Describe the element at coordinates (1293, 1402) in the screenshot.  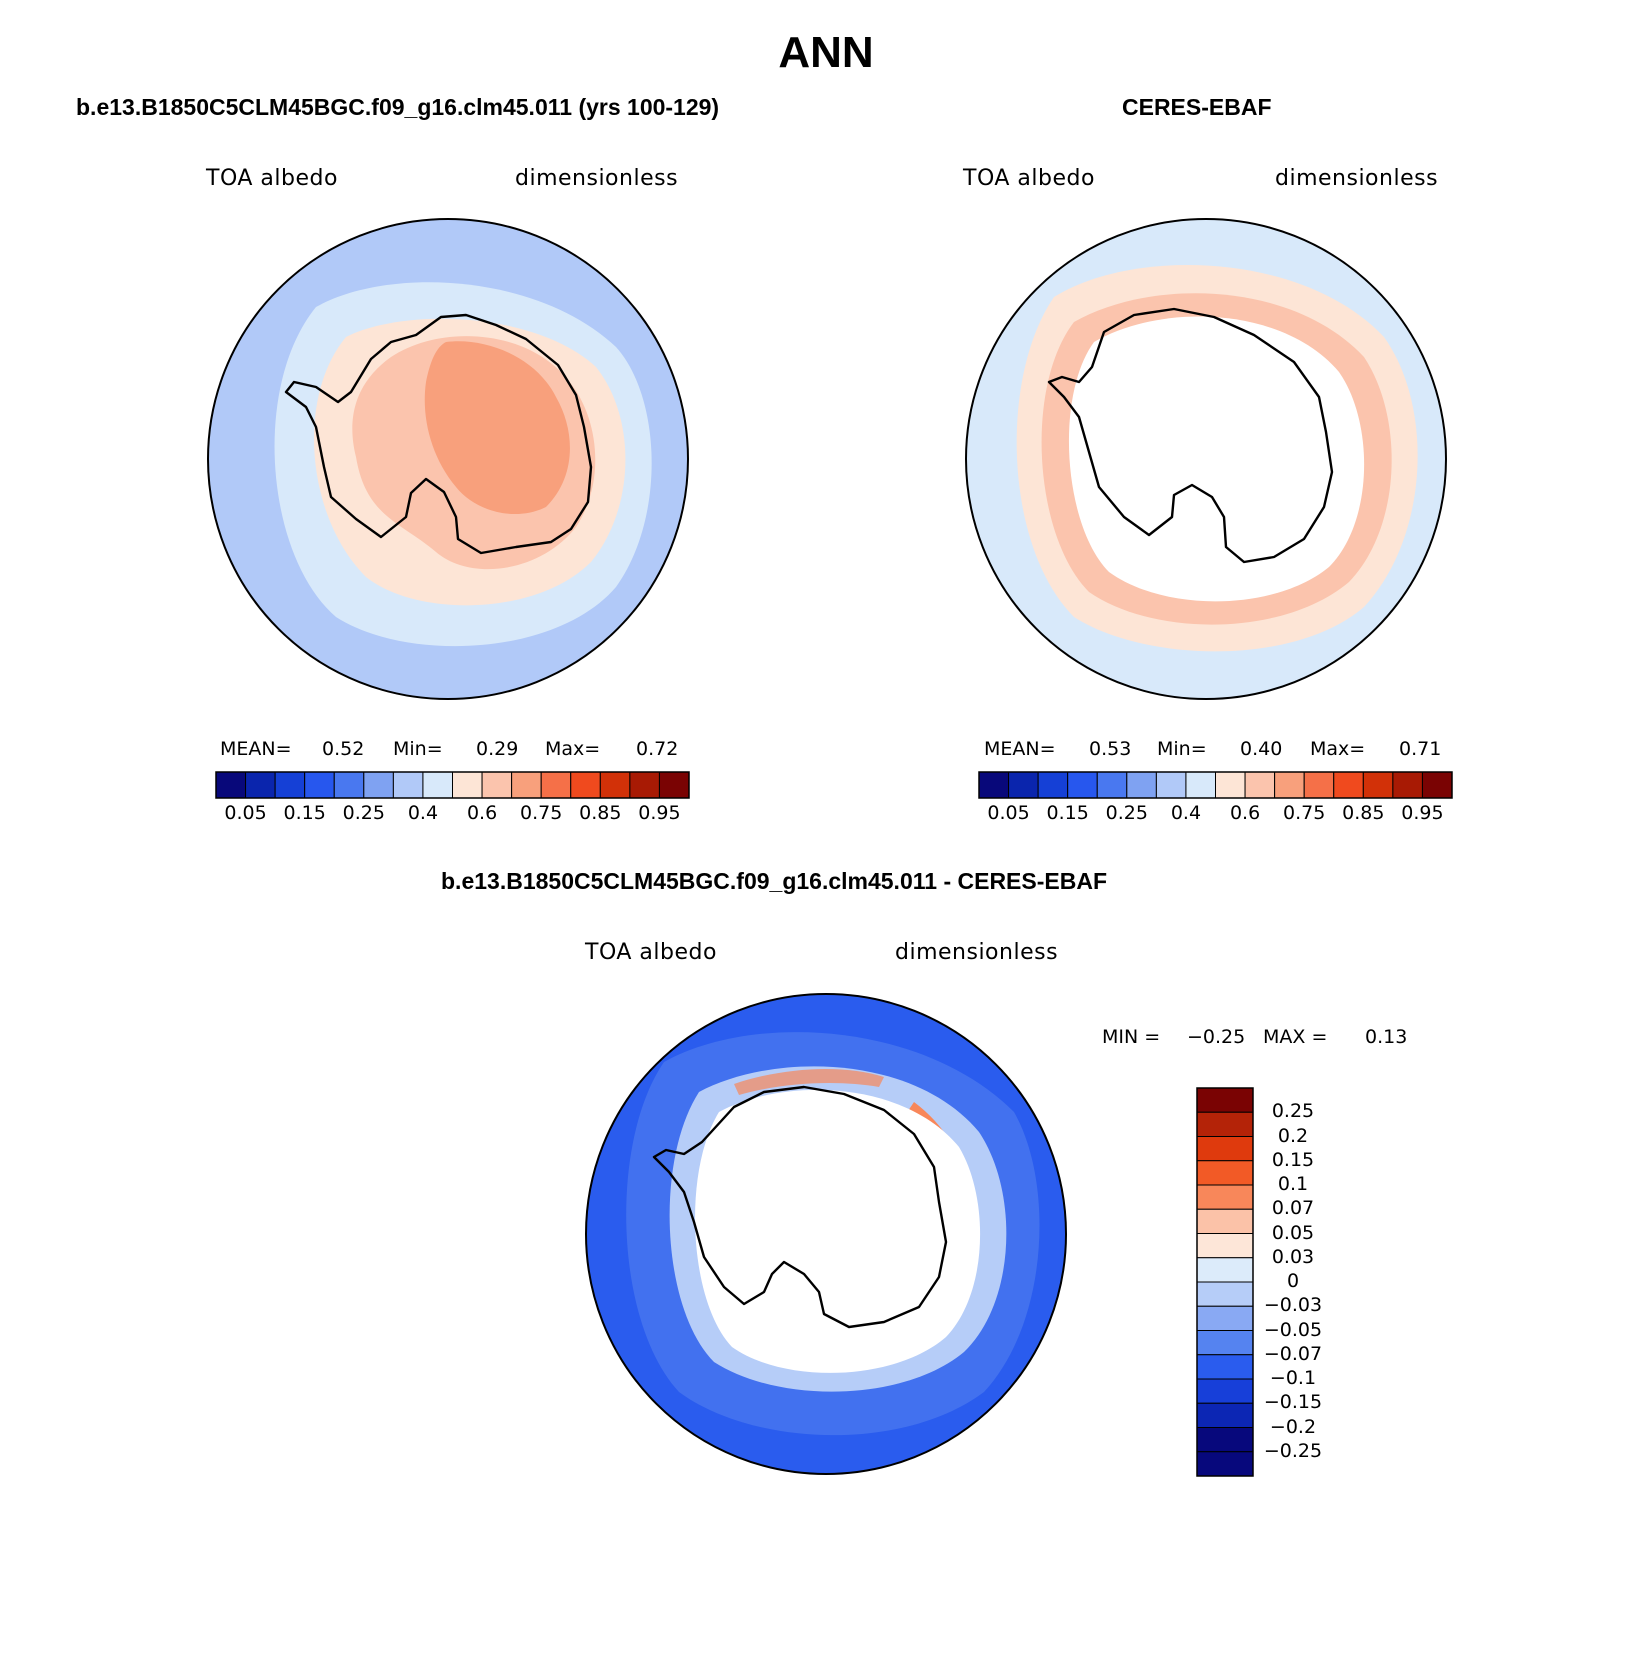
I see `colorbar-tick-label: −0.15` at that location.